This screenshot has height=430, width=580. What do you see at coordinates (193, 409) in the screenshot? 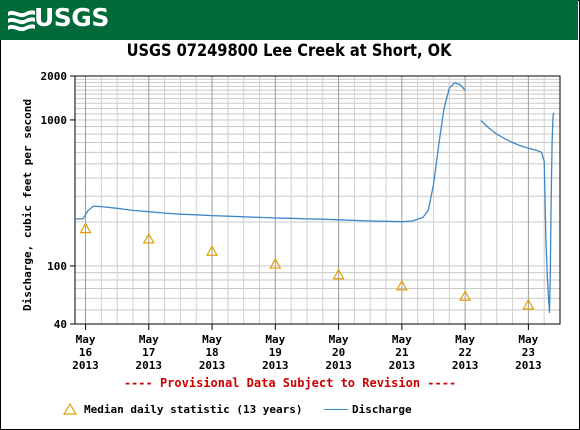
I see `legend-median-label: Median daily statistic (13 years)` at bounding box center [193, 409].